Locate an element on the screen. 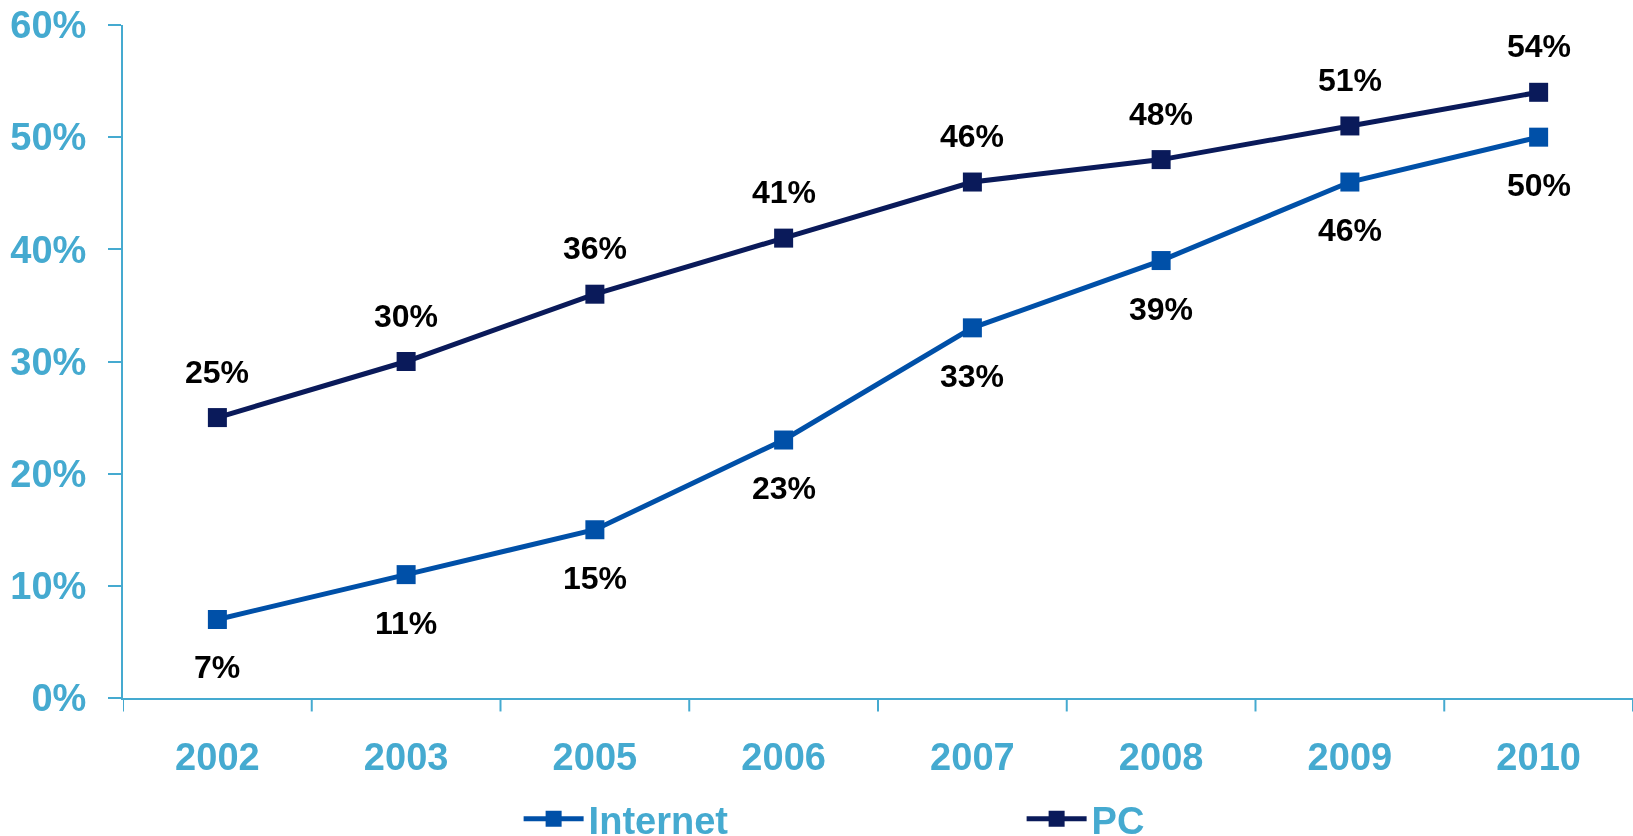  data-label: 41% is located at coordinates (784, 192).